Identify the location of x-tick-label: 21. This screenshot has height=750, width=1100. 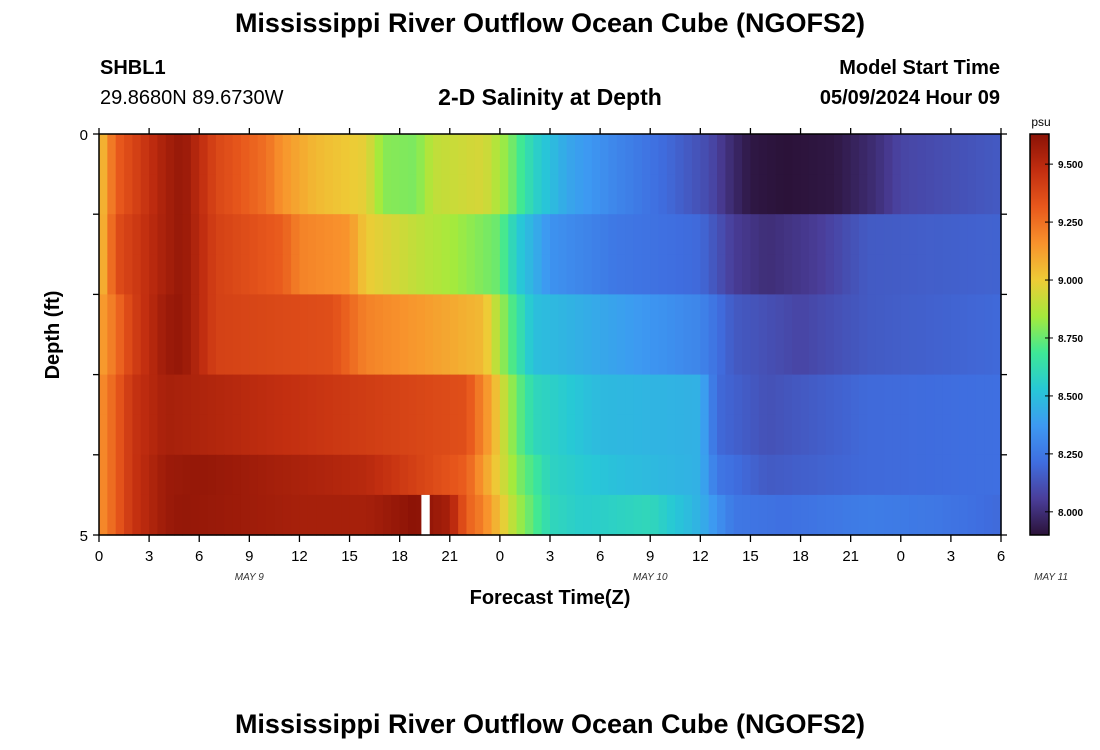
(850, 556).